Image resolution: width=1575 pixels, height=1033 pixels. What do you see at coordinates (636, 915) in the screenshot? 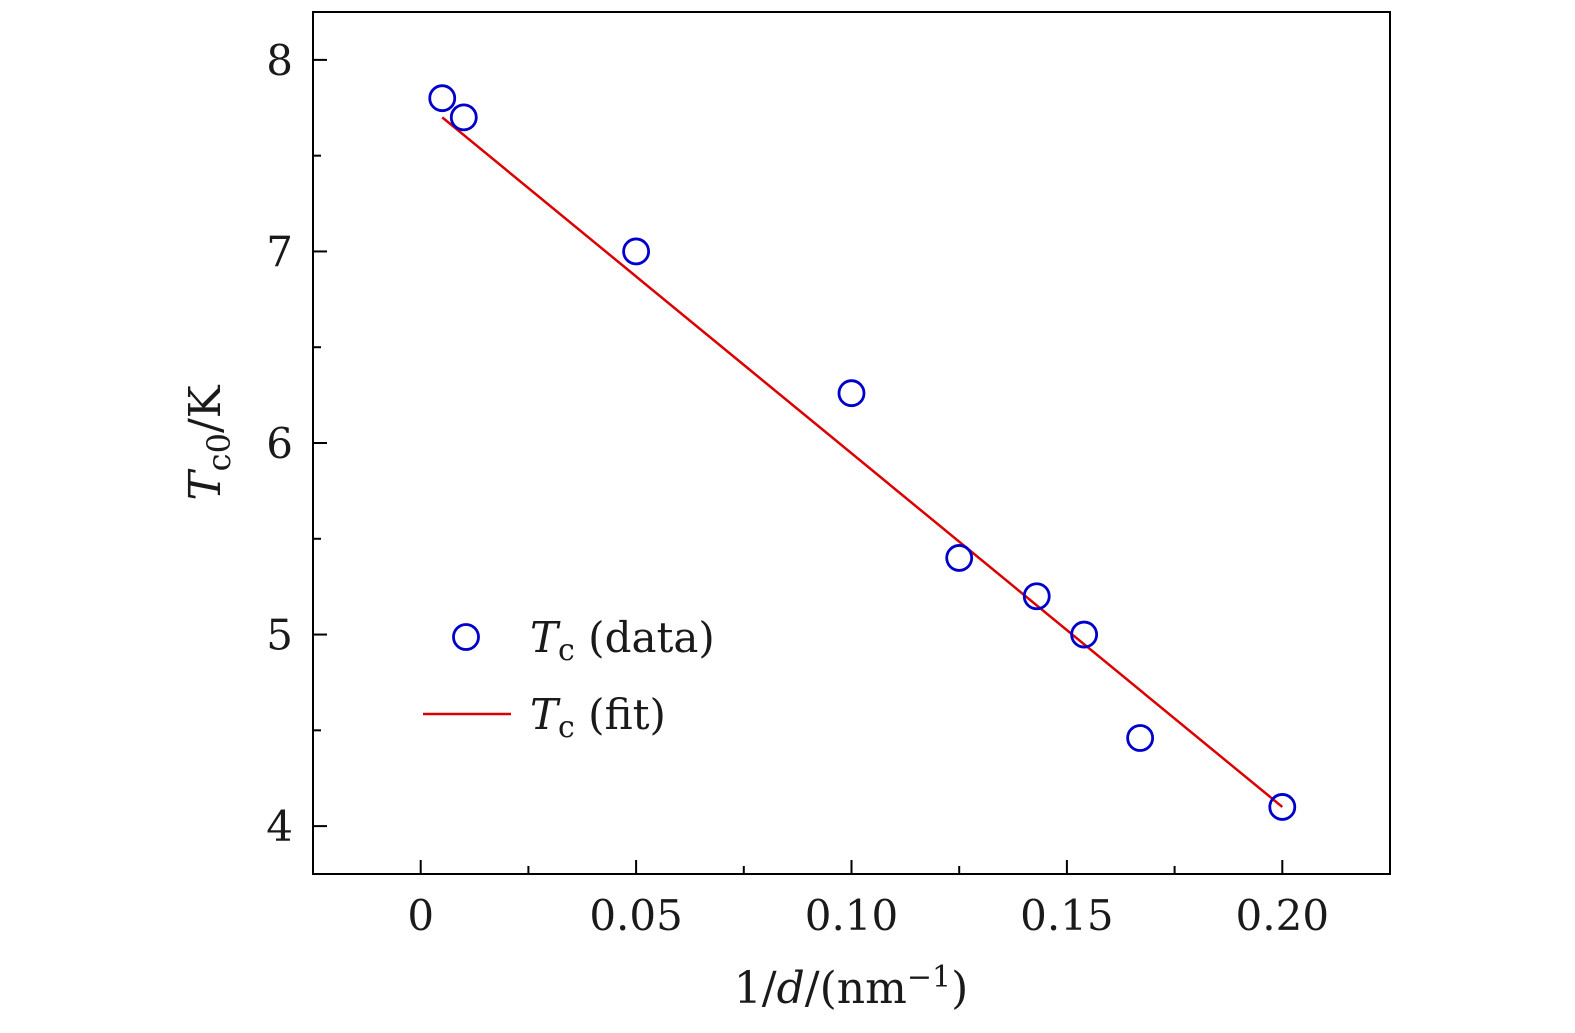
I see `x-tick-label: 0.05` at bounding box center [636, 915].